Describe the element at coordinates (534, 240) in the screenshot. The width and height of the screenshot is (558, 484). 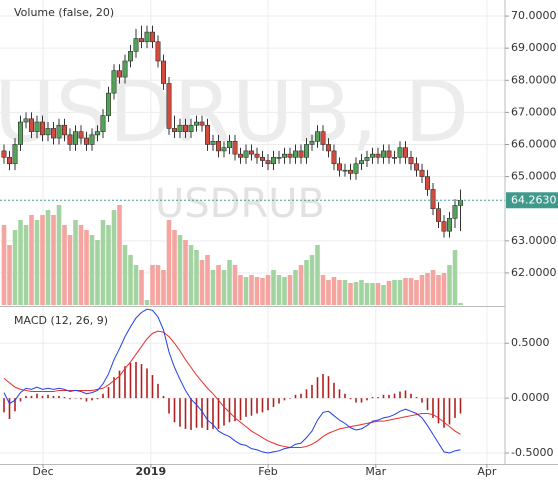
I see `y-tick-label: 63.0000` at that location.